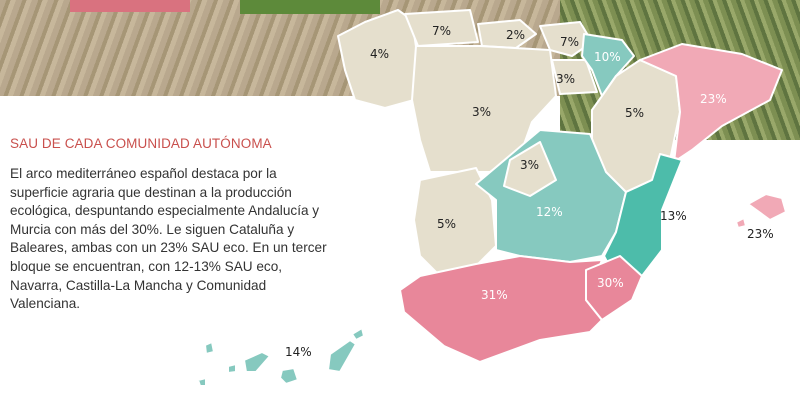 This screenshot has width=800, height=408. I want to click on label-madrid: 3%, so click(529, 165).